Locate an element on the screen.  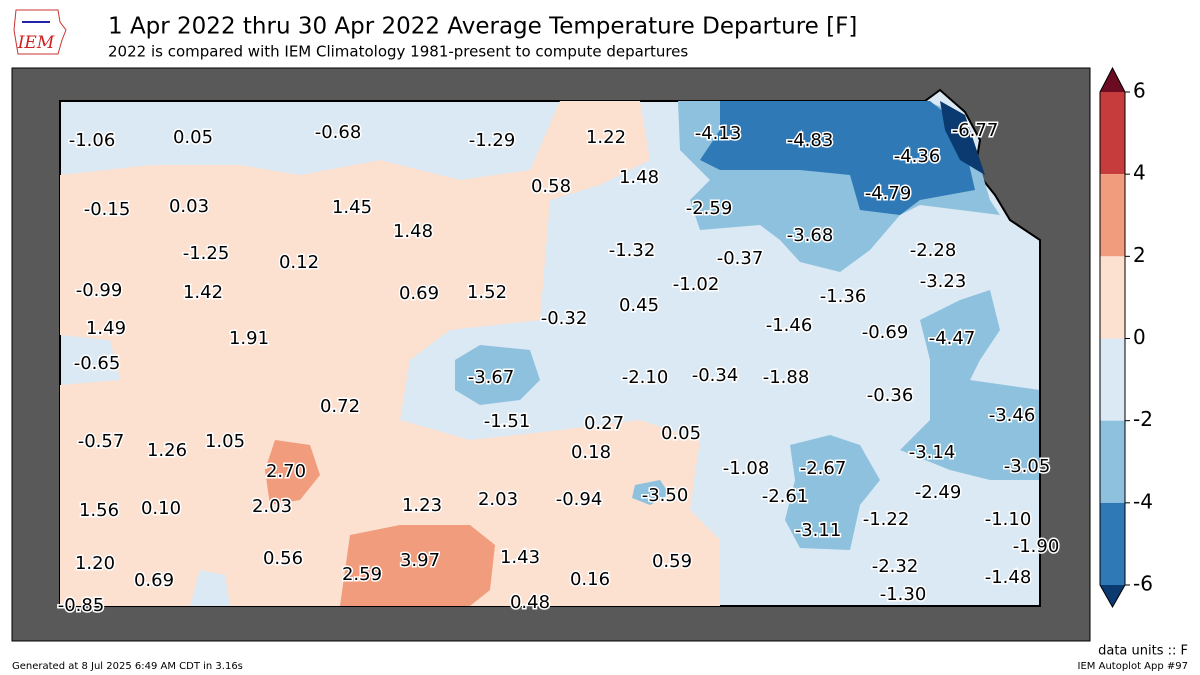
station-value: -1.10 is located at coordinates (1008, 519).